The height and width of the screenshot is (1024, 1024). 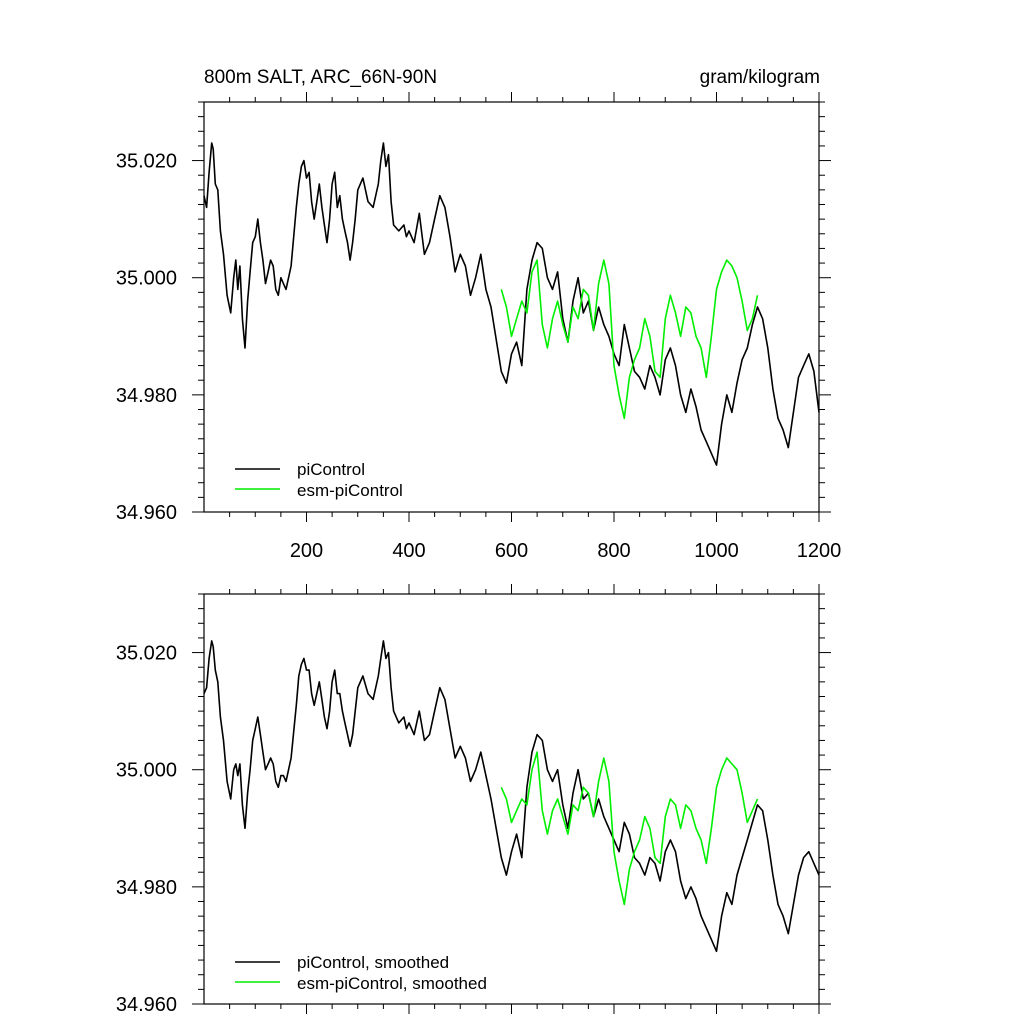 What do you see at coordinates (629, 339) in the screenshot?
I see `series-line-esm-piControl` at bounding box center [629, 339].